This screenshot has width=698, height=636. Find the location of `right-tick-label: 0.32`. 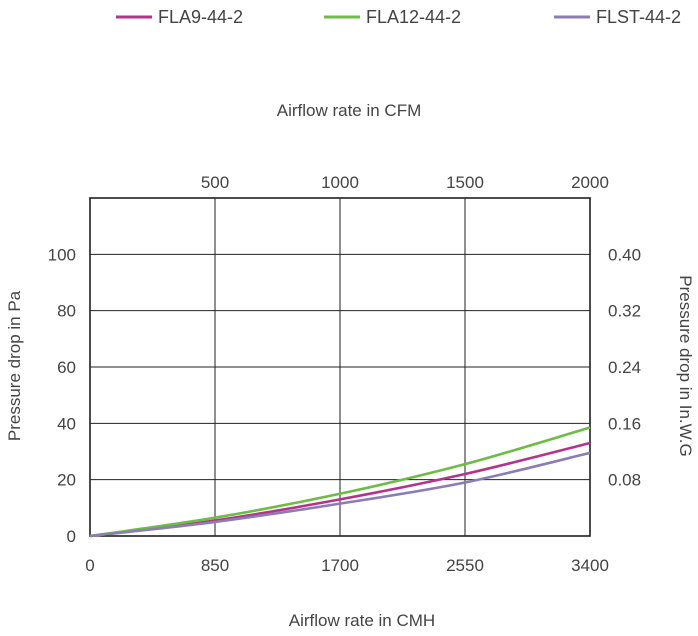

right-tick-label: 0.32 is located at coordinates (624, 311).